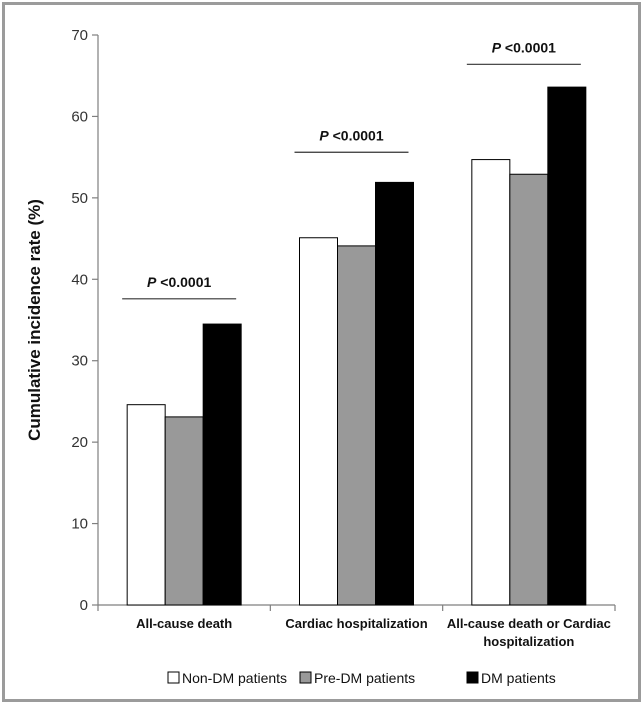 This screenshot has height=704, width=643. Describe the element at coordinates (528, 641) in the screenshot. I see `x-category-label: hospitalization` at that location.